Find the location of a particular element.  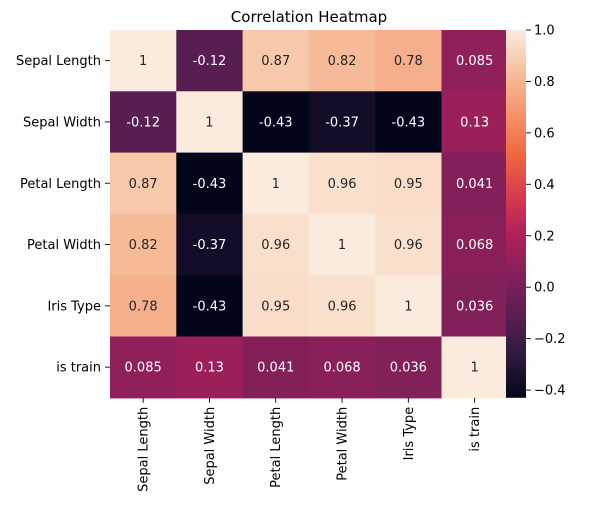

heatmap-cell-r0-c5 is located at coordinates (475, 61).